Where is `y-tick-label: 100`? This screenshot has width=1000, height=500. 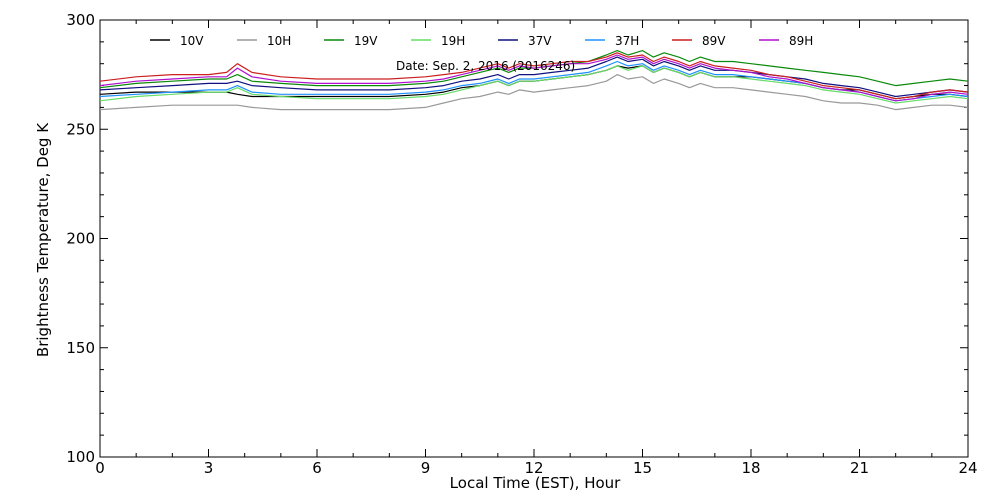 y-tick-label: 100 is located at coordinates (80, 457).